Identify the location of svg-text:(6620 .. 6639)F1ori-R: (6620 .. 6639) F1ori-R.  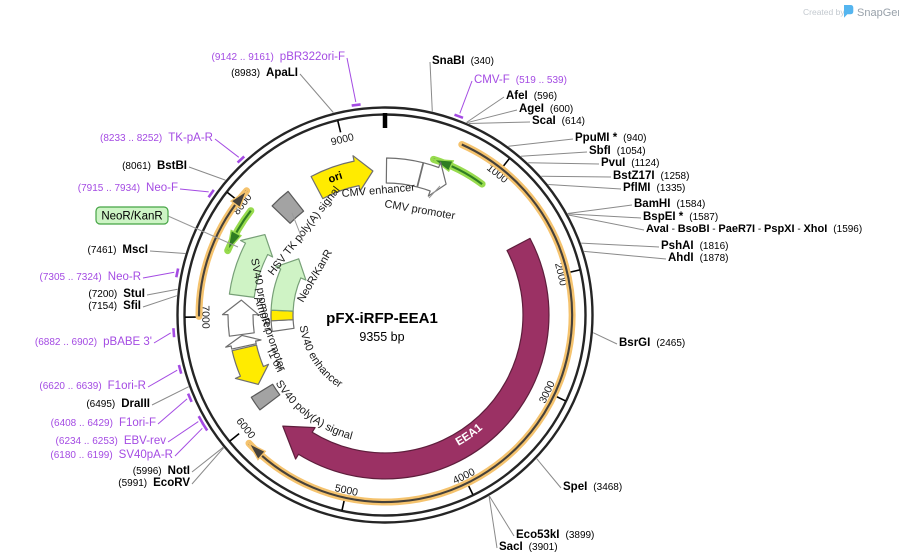
(92, 386).